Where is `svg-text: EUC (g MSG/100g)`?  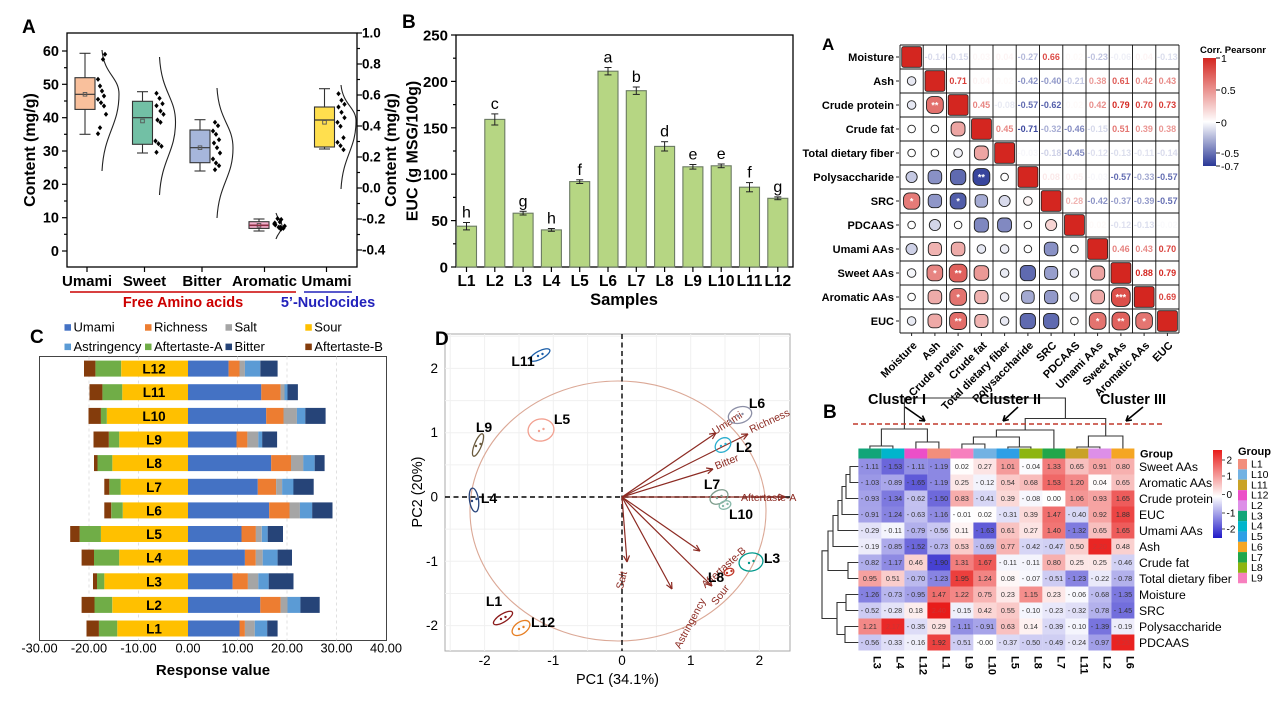 svg-text: EUC (g MSG/100g) is located at coordinates (413, 151).